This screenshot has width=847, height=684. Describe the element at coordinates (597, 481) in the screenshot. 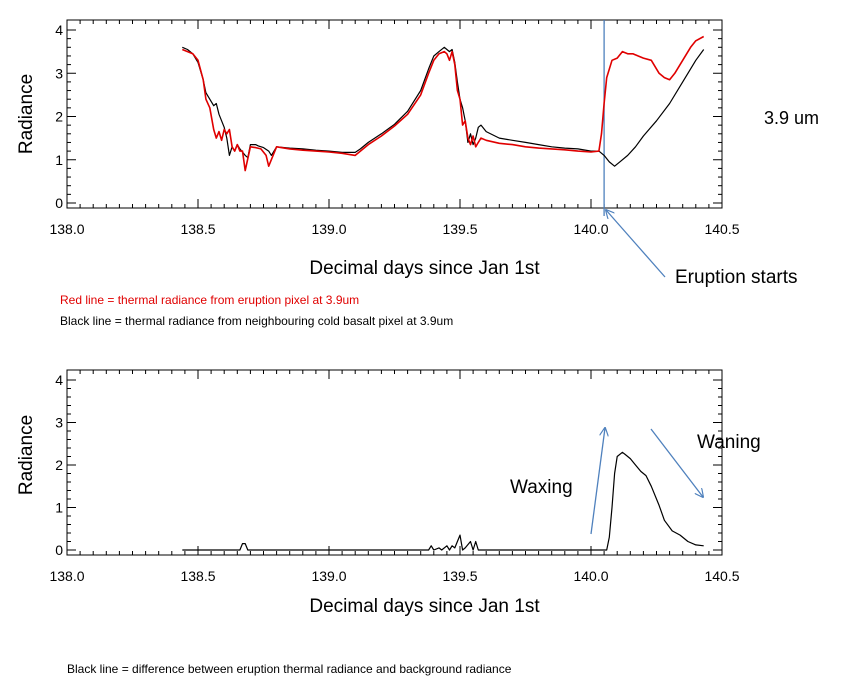

I see `waxing-arrow` at that location.